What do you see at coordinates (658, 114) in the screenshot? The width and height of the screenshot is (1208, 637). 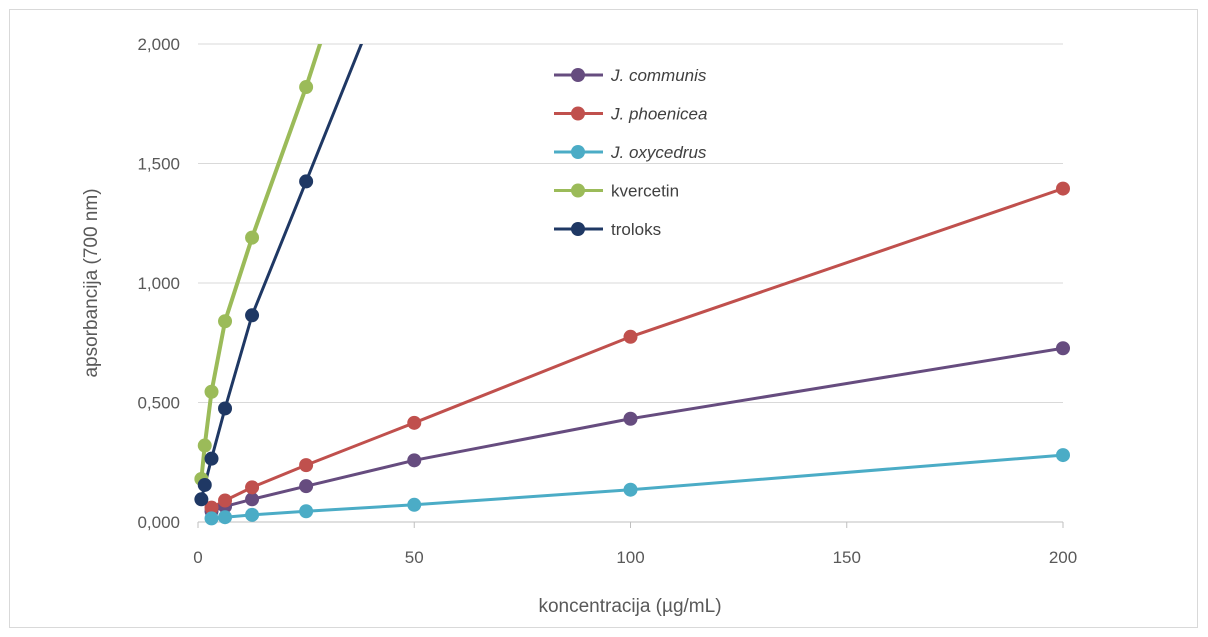 I see `legend-label: J. phoenicea` at bounding box center [658, 114].